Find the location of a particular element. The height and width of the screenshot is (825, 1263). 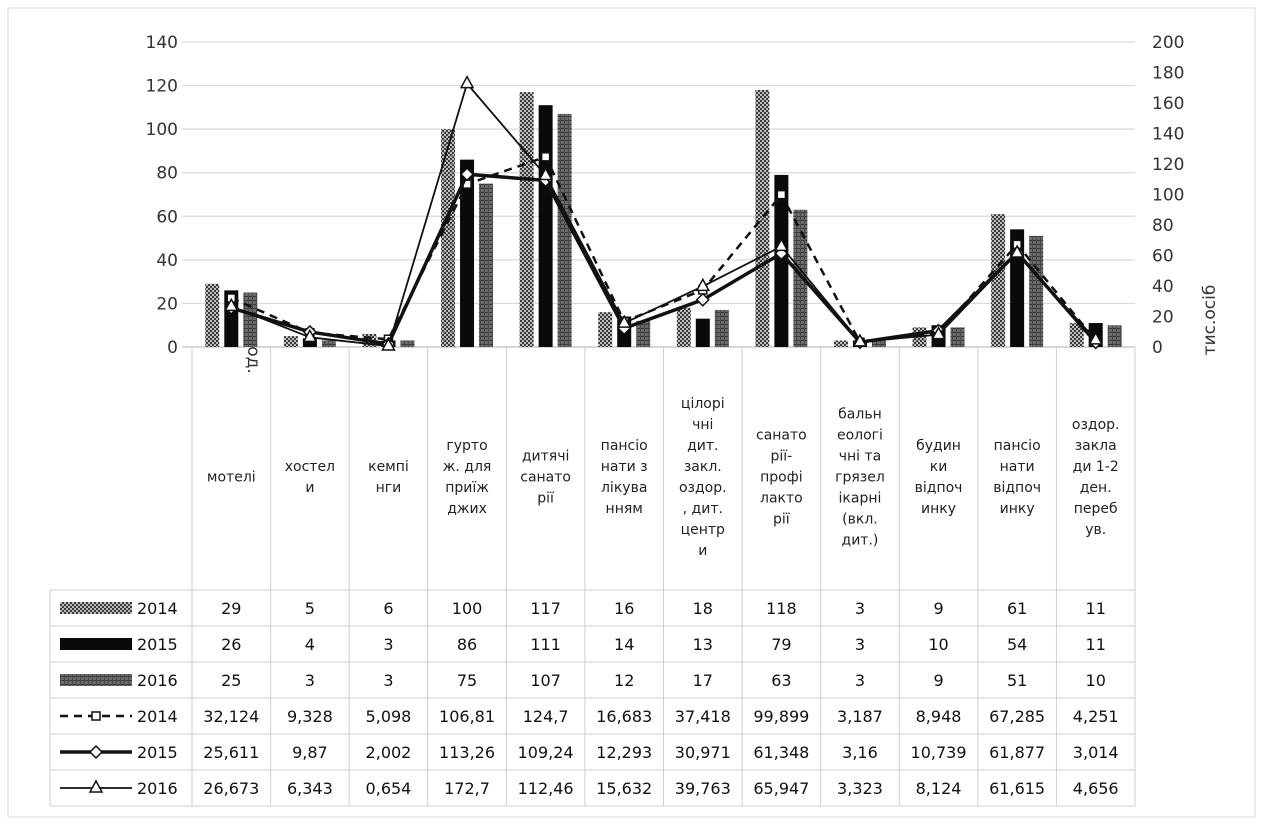

data-label: 17 is located at coordinates (703, 680).